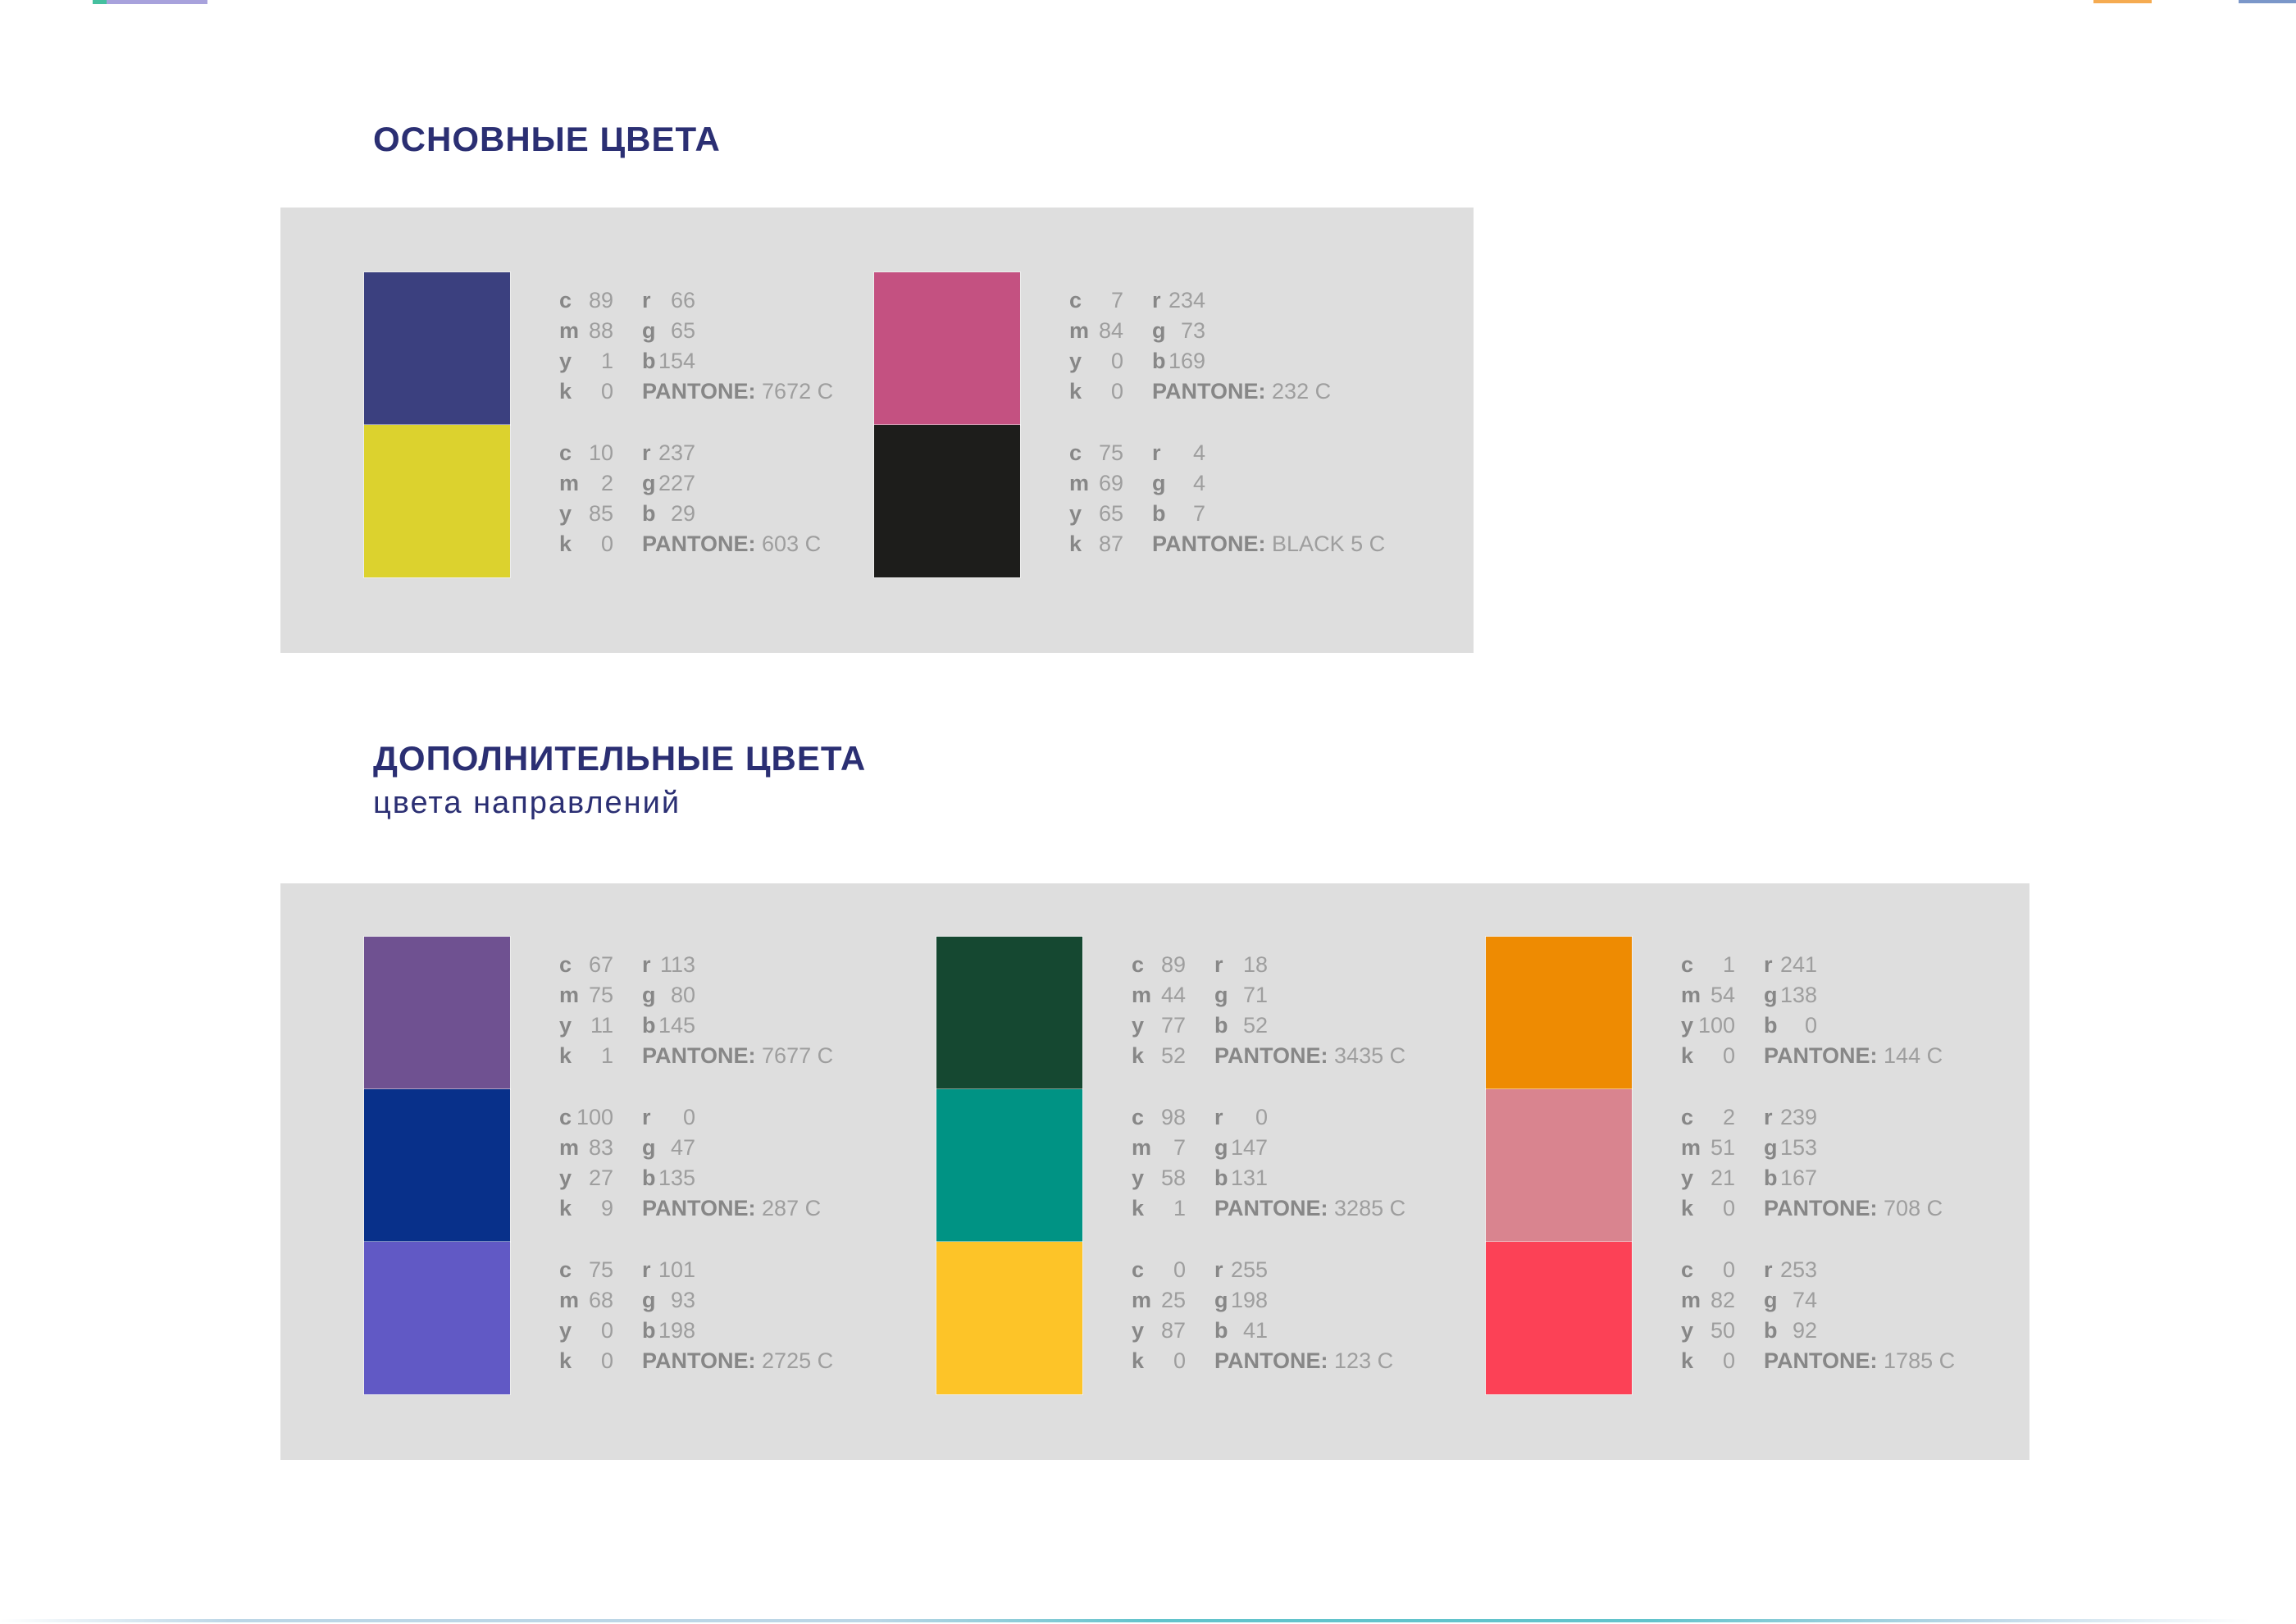 This screenshot has width=2296, height=1624. Describe the element at coordinates (606, 1055) in the screenshot. I see `cmyk-k-value: 1` at that location.